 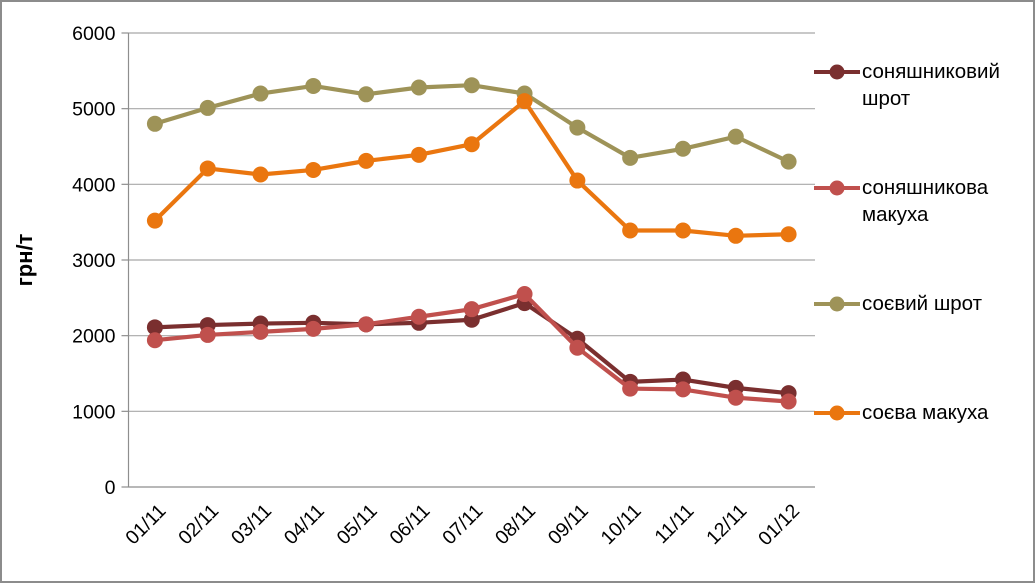 What do you see at coordinates (94, 34) in the screenshot?
I see `y-tick-label: 6000` at bounding box center [94, 34].